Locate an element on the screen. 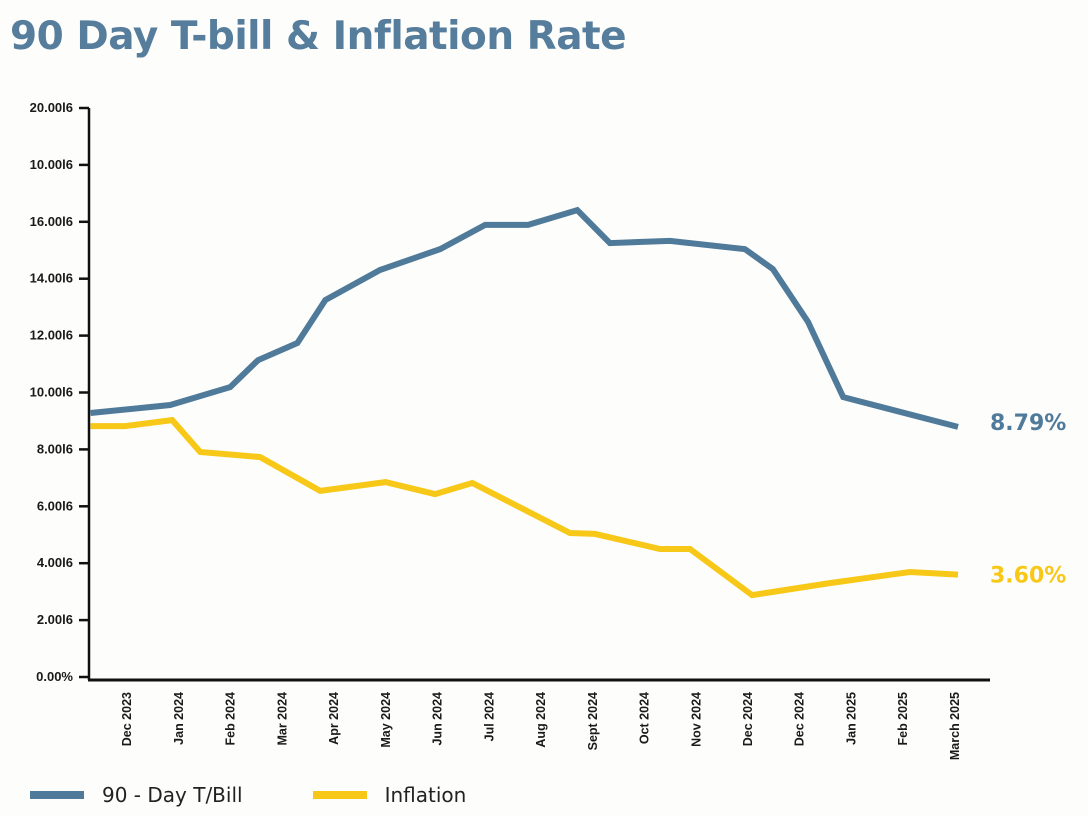 This screenshot has width=1088, height=816. y-tick-label: 14.00l6 is located at coordinates (51, 278).